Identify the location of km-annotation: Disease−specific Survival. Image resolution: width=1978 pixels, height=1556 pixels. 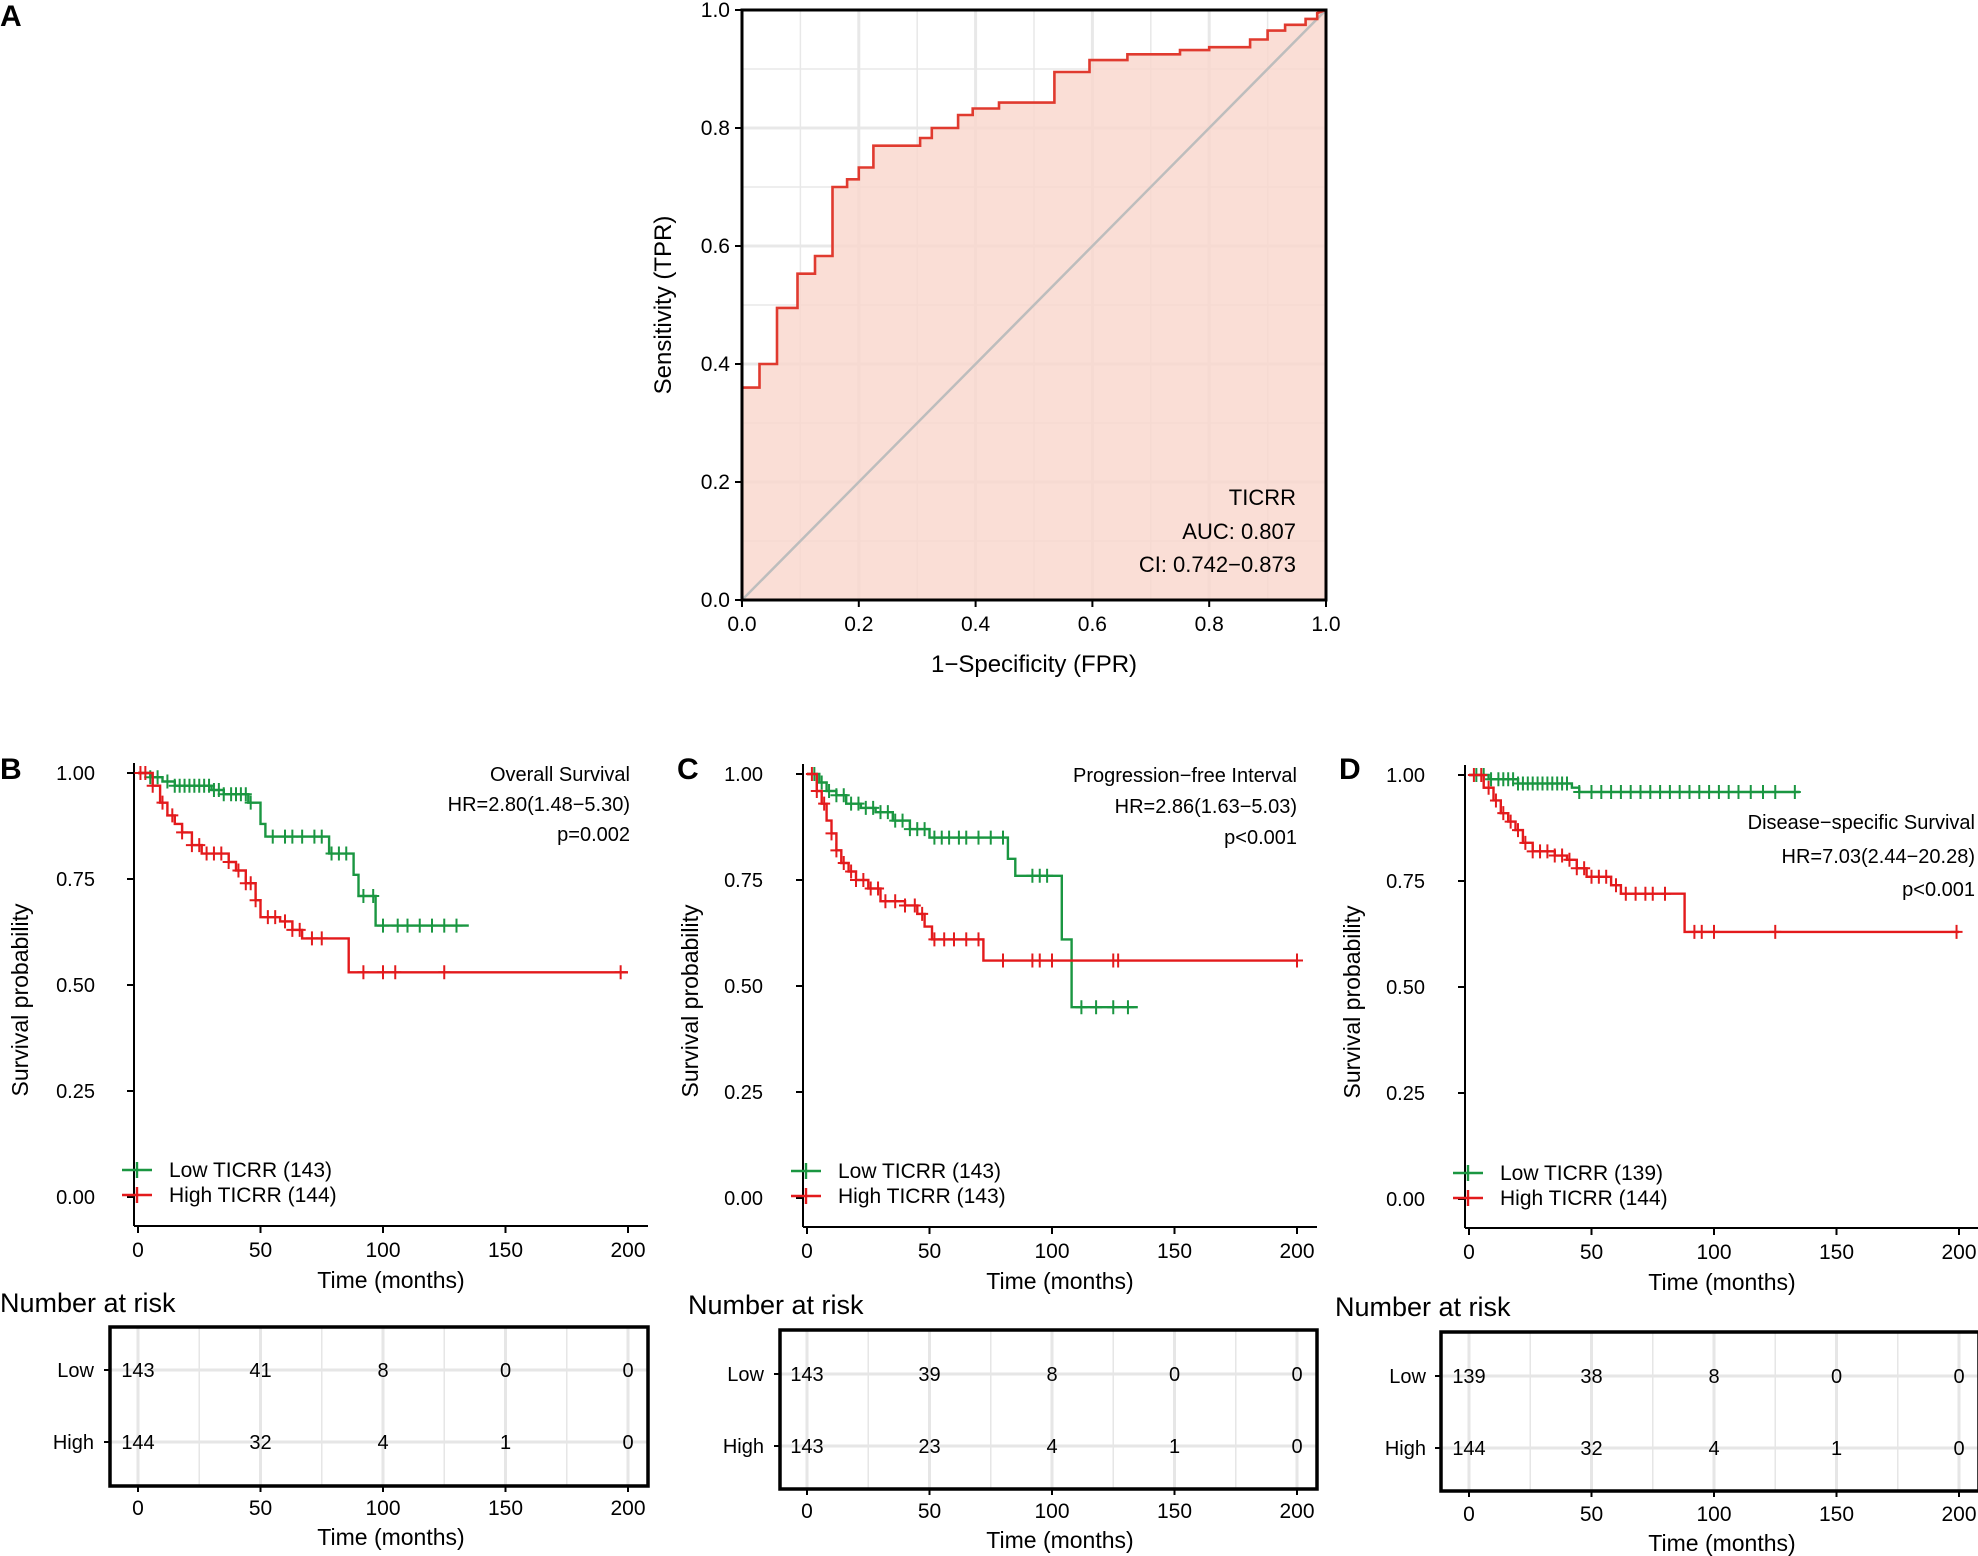
(1861, 823).